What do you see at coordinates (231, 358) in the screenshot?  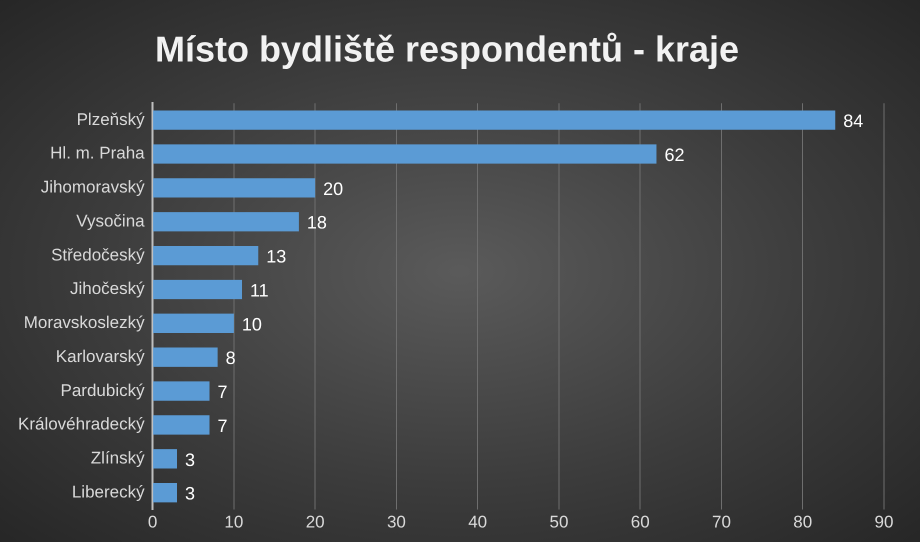 I see `data-label: 8` at bounding box center [231, 358].